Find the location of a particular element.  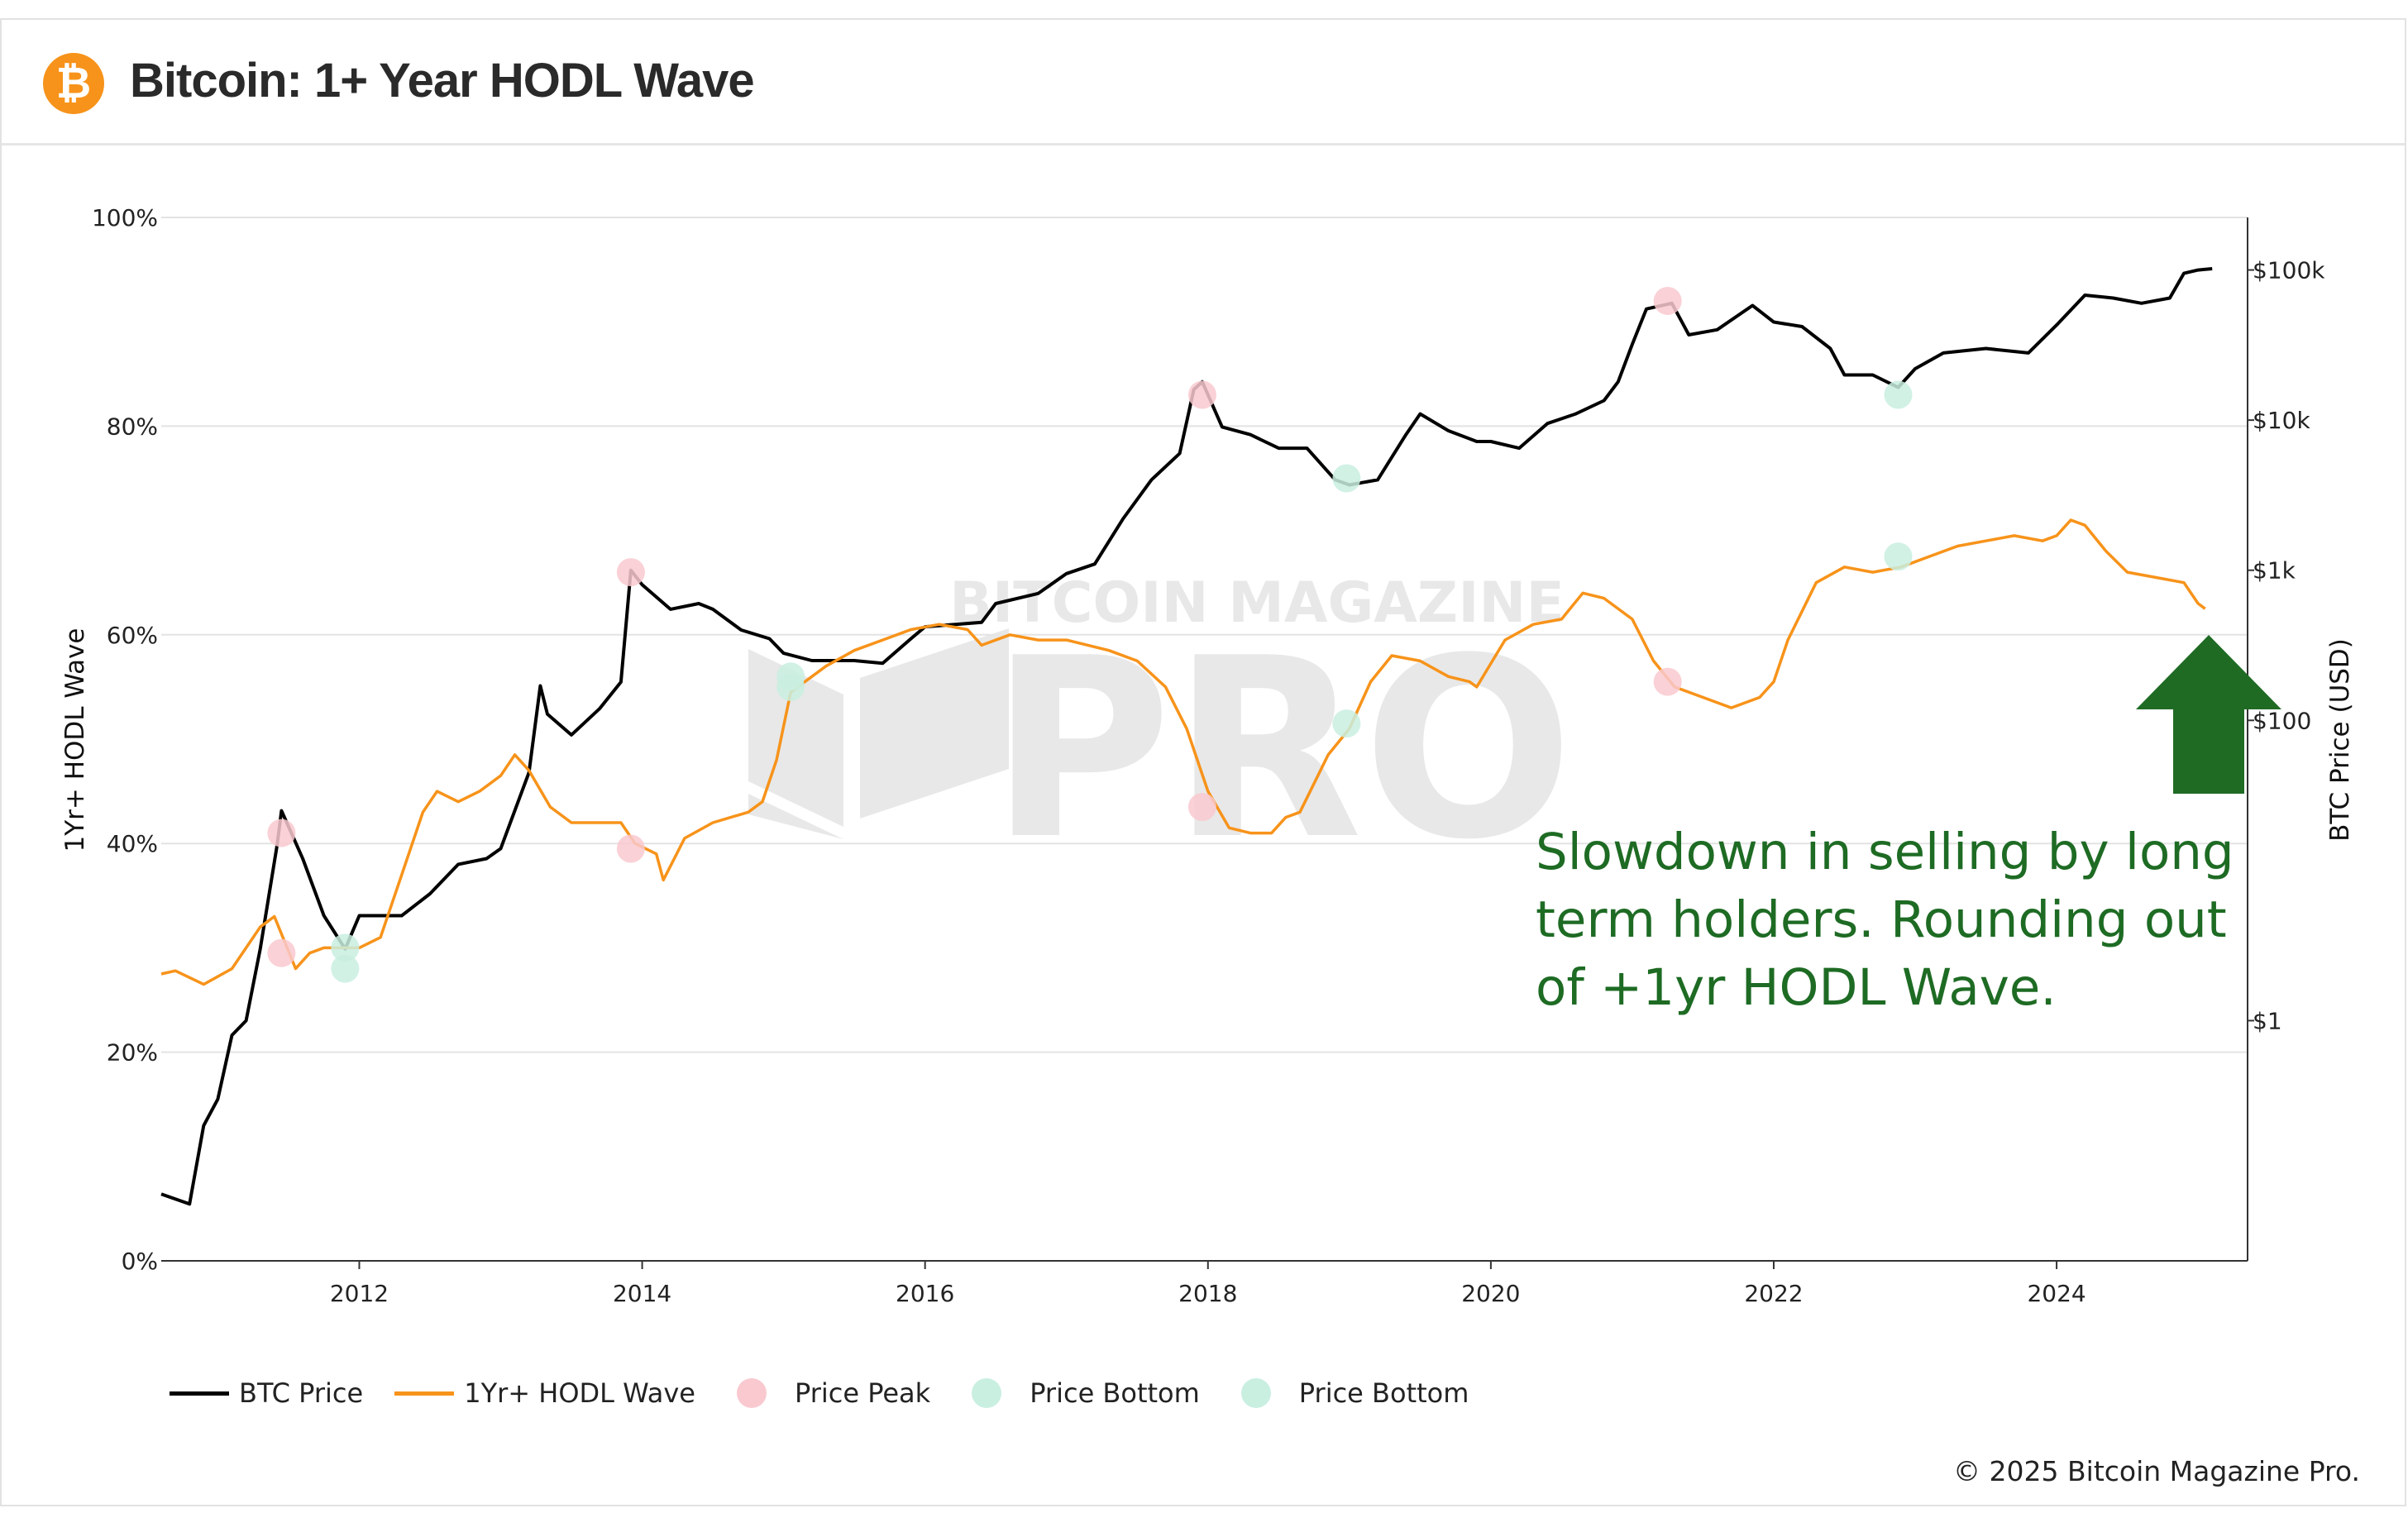

x-tick-label: 2018 is located at coordinates (1207, 1293).